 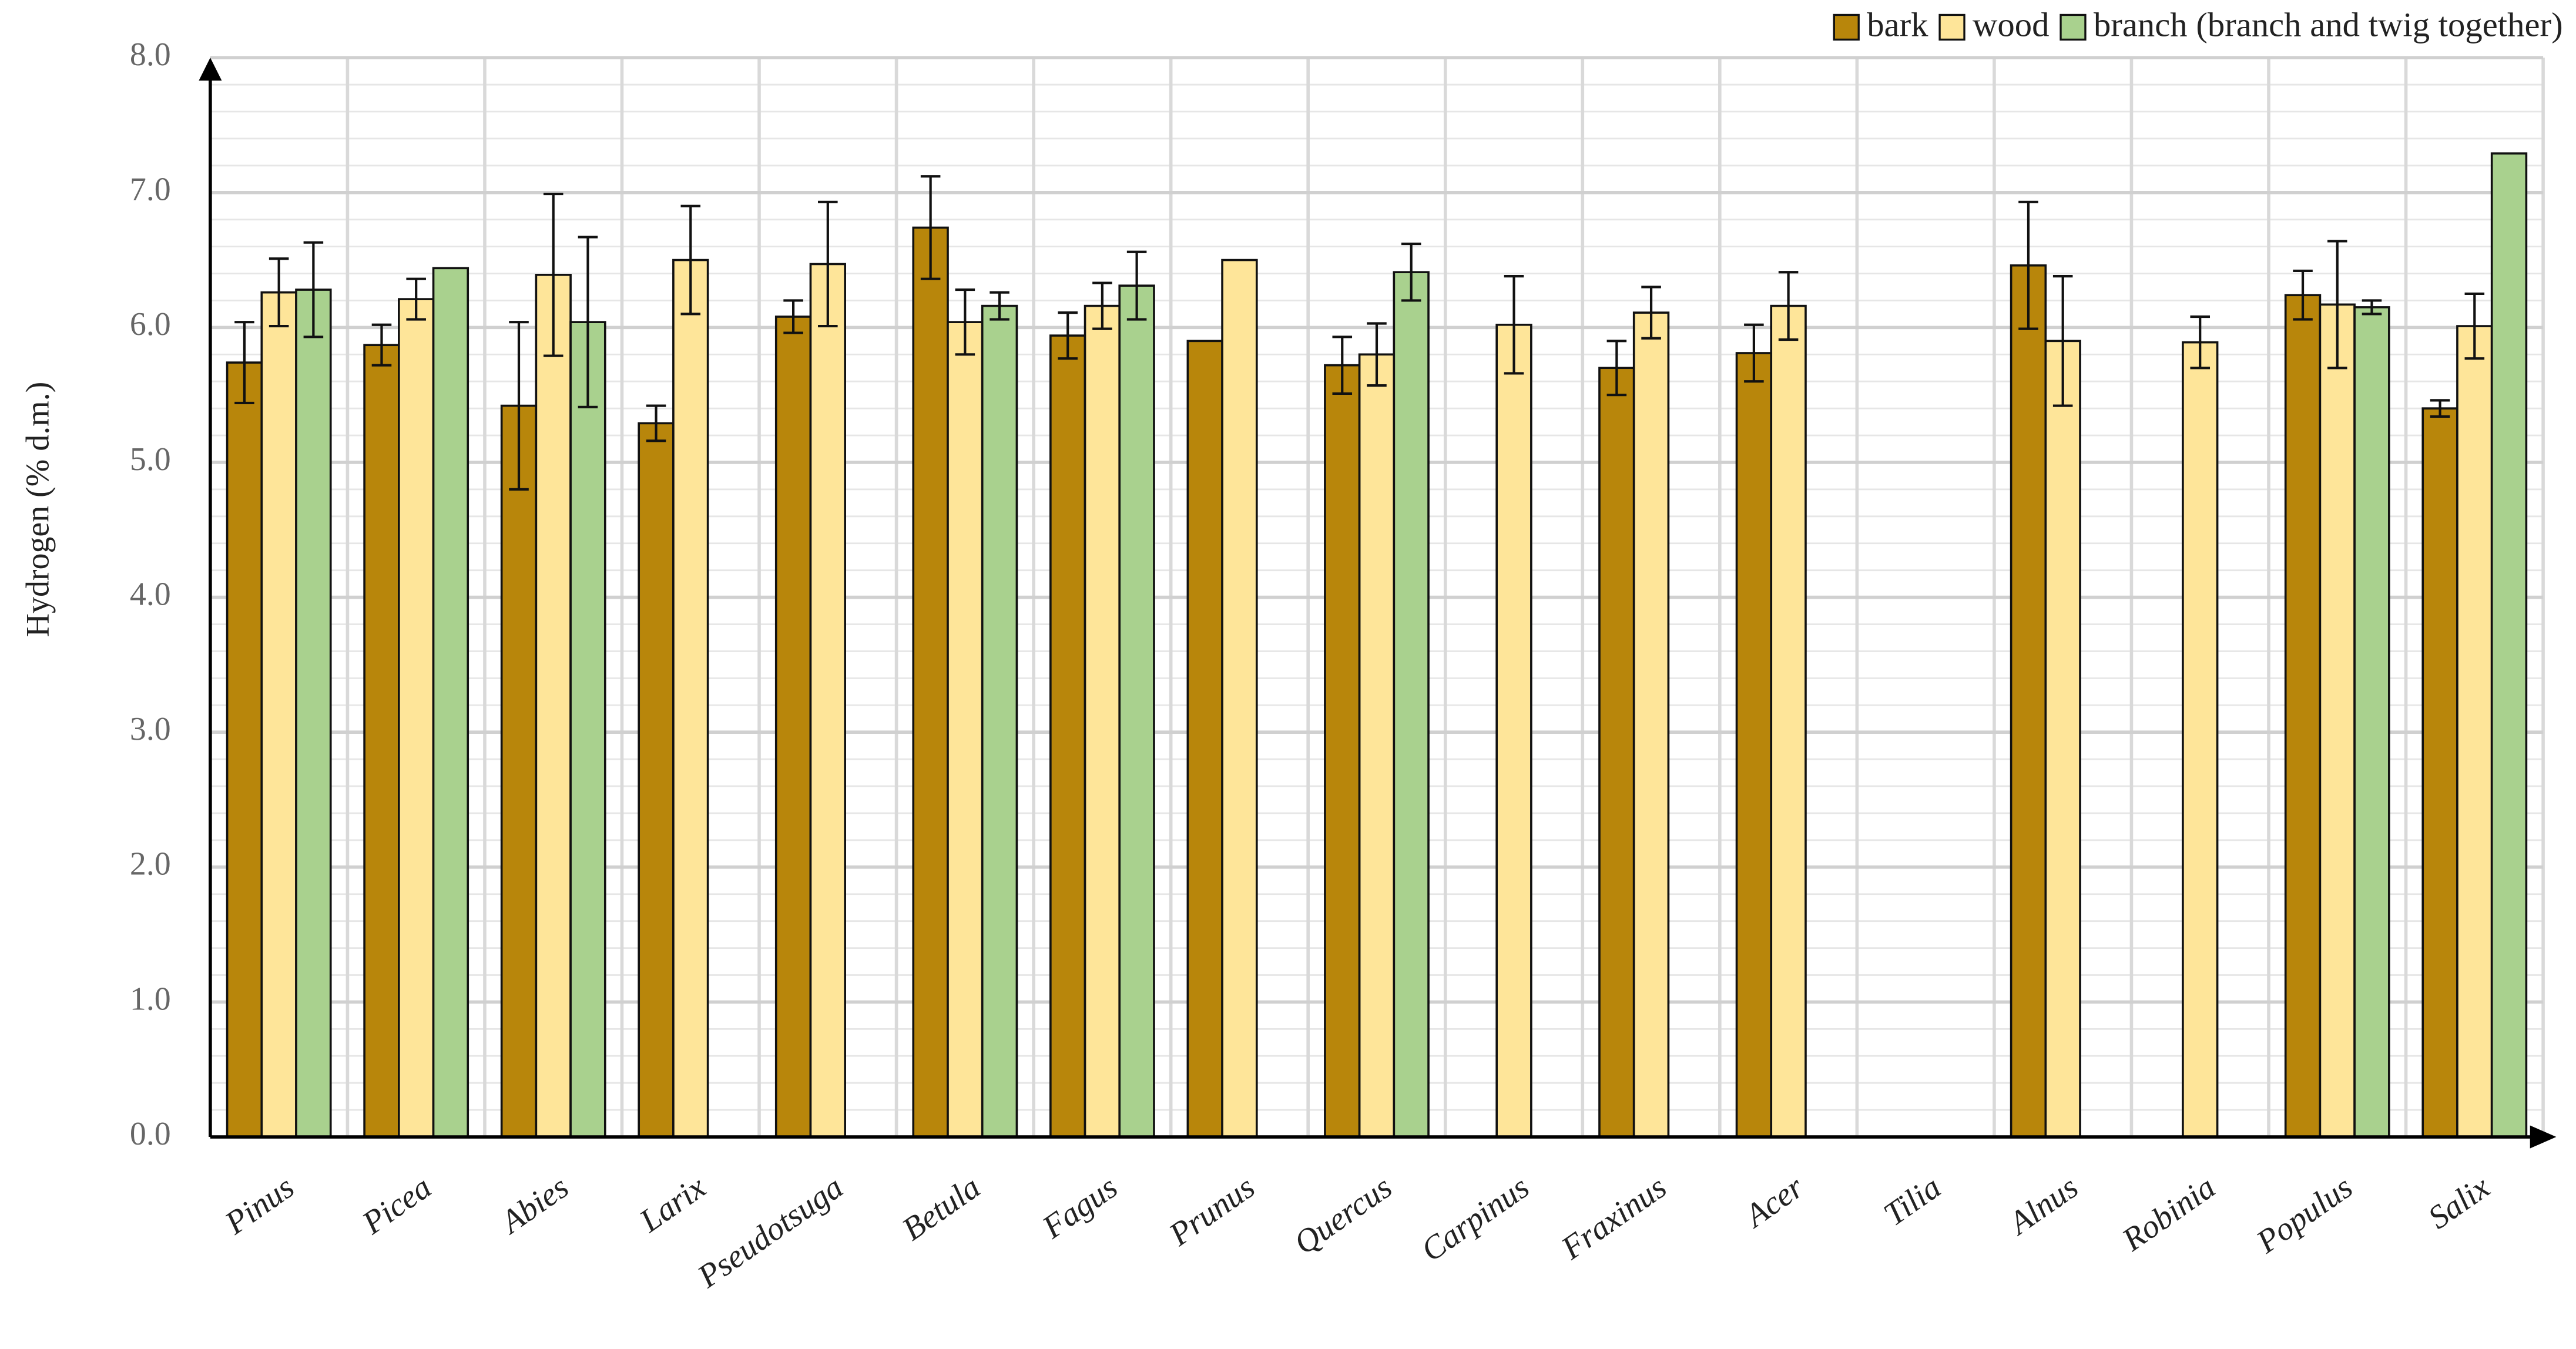 What do you see at coordinates (150, 460) in the screenshot?
I see `y-tick-label: 5.0` at bounding box center [150, 460].